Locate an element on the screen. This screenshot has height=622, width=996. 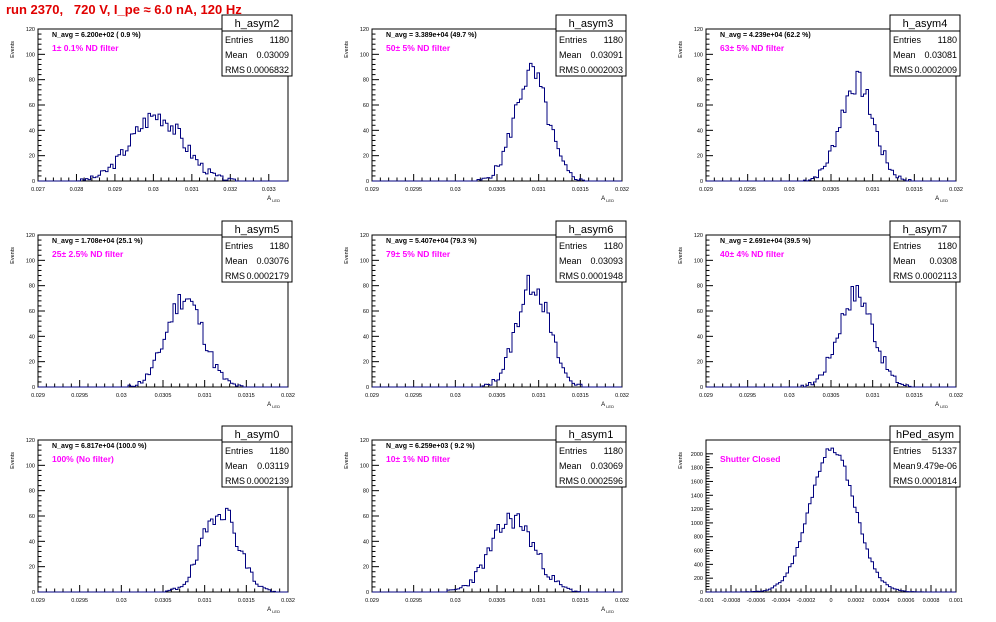
navg-label: N_avg = 3.389e+04 (49.7 %) is located at coordinates (431, 35).